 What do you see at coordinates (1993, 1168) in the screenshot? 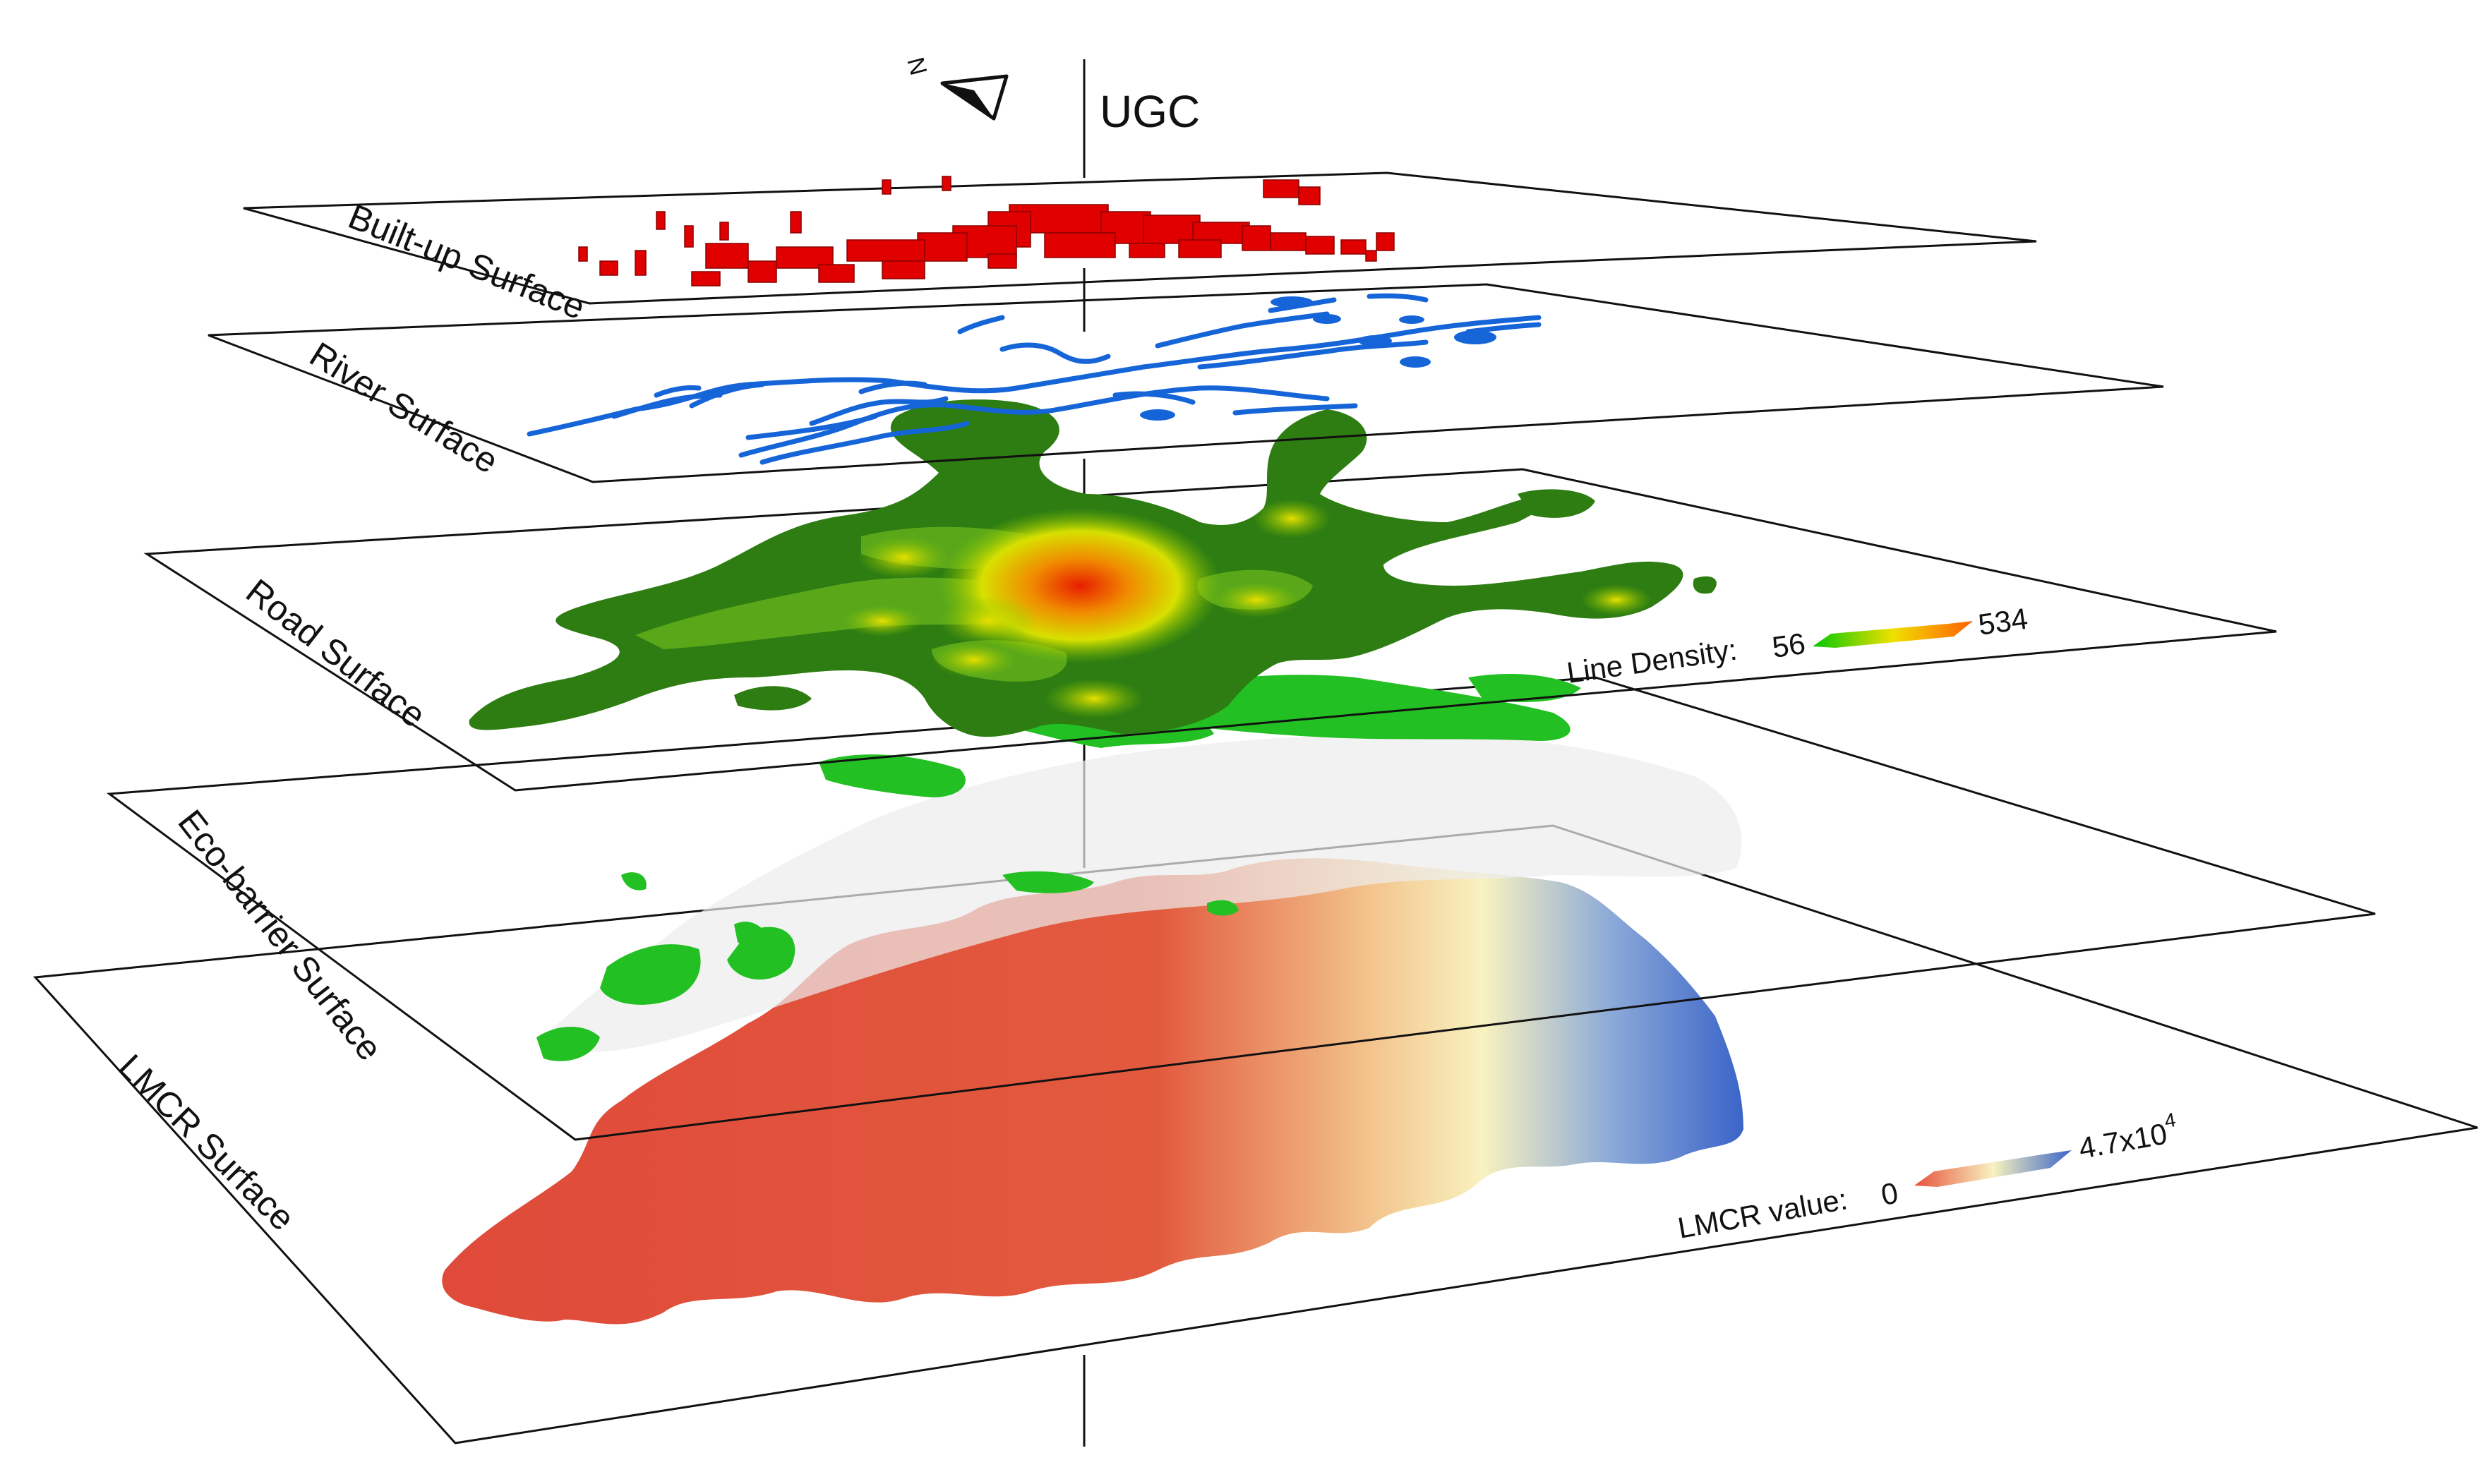
I see `lmcr-legend-colorbar` at bounding box center [1993, 1168].